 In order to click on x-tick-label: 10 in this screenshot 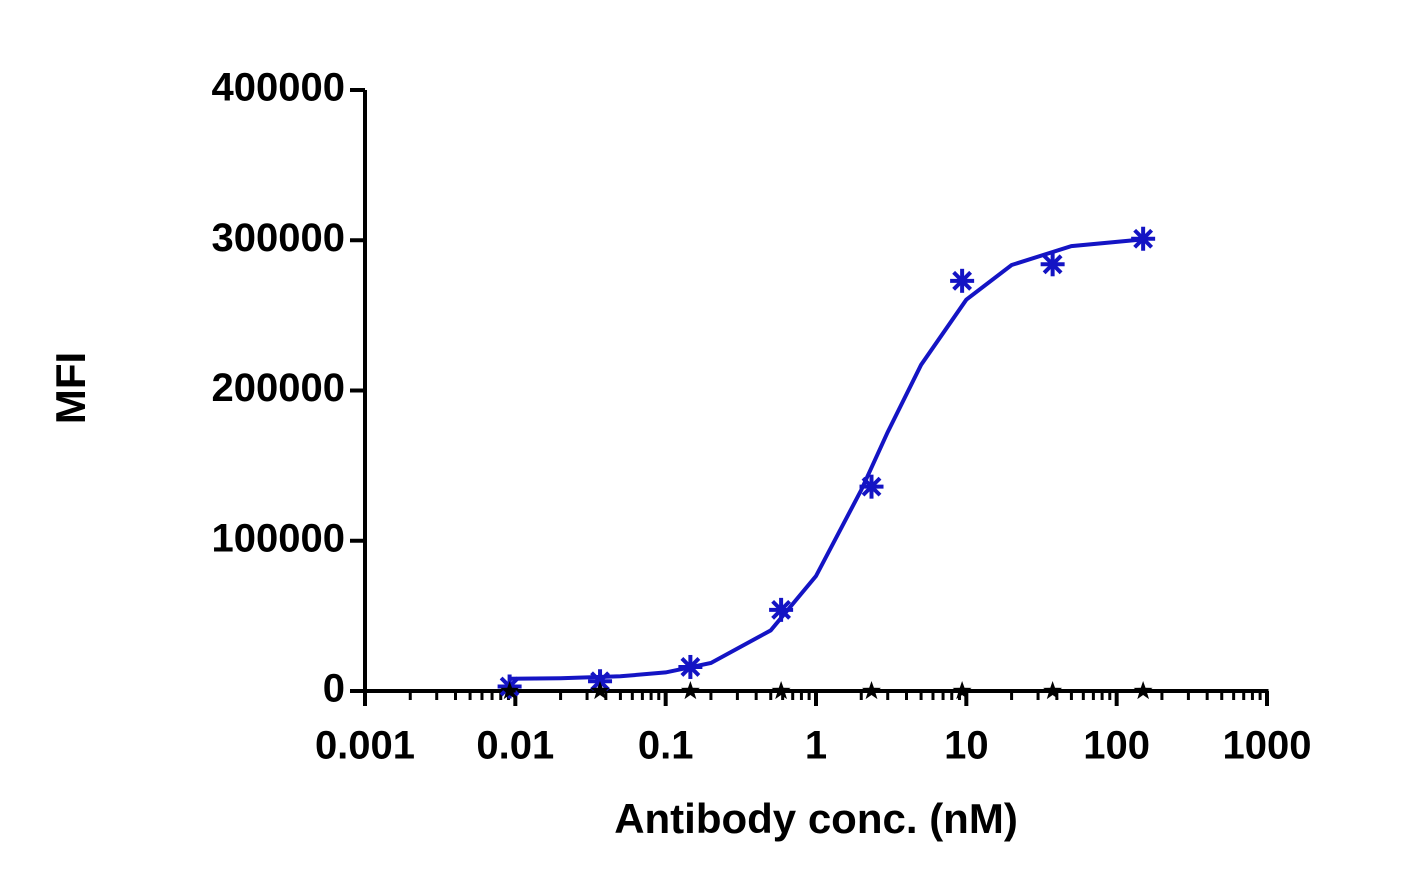, I will do `click(966, 746)`.